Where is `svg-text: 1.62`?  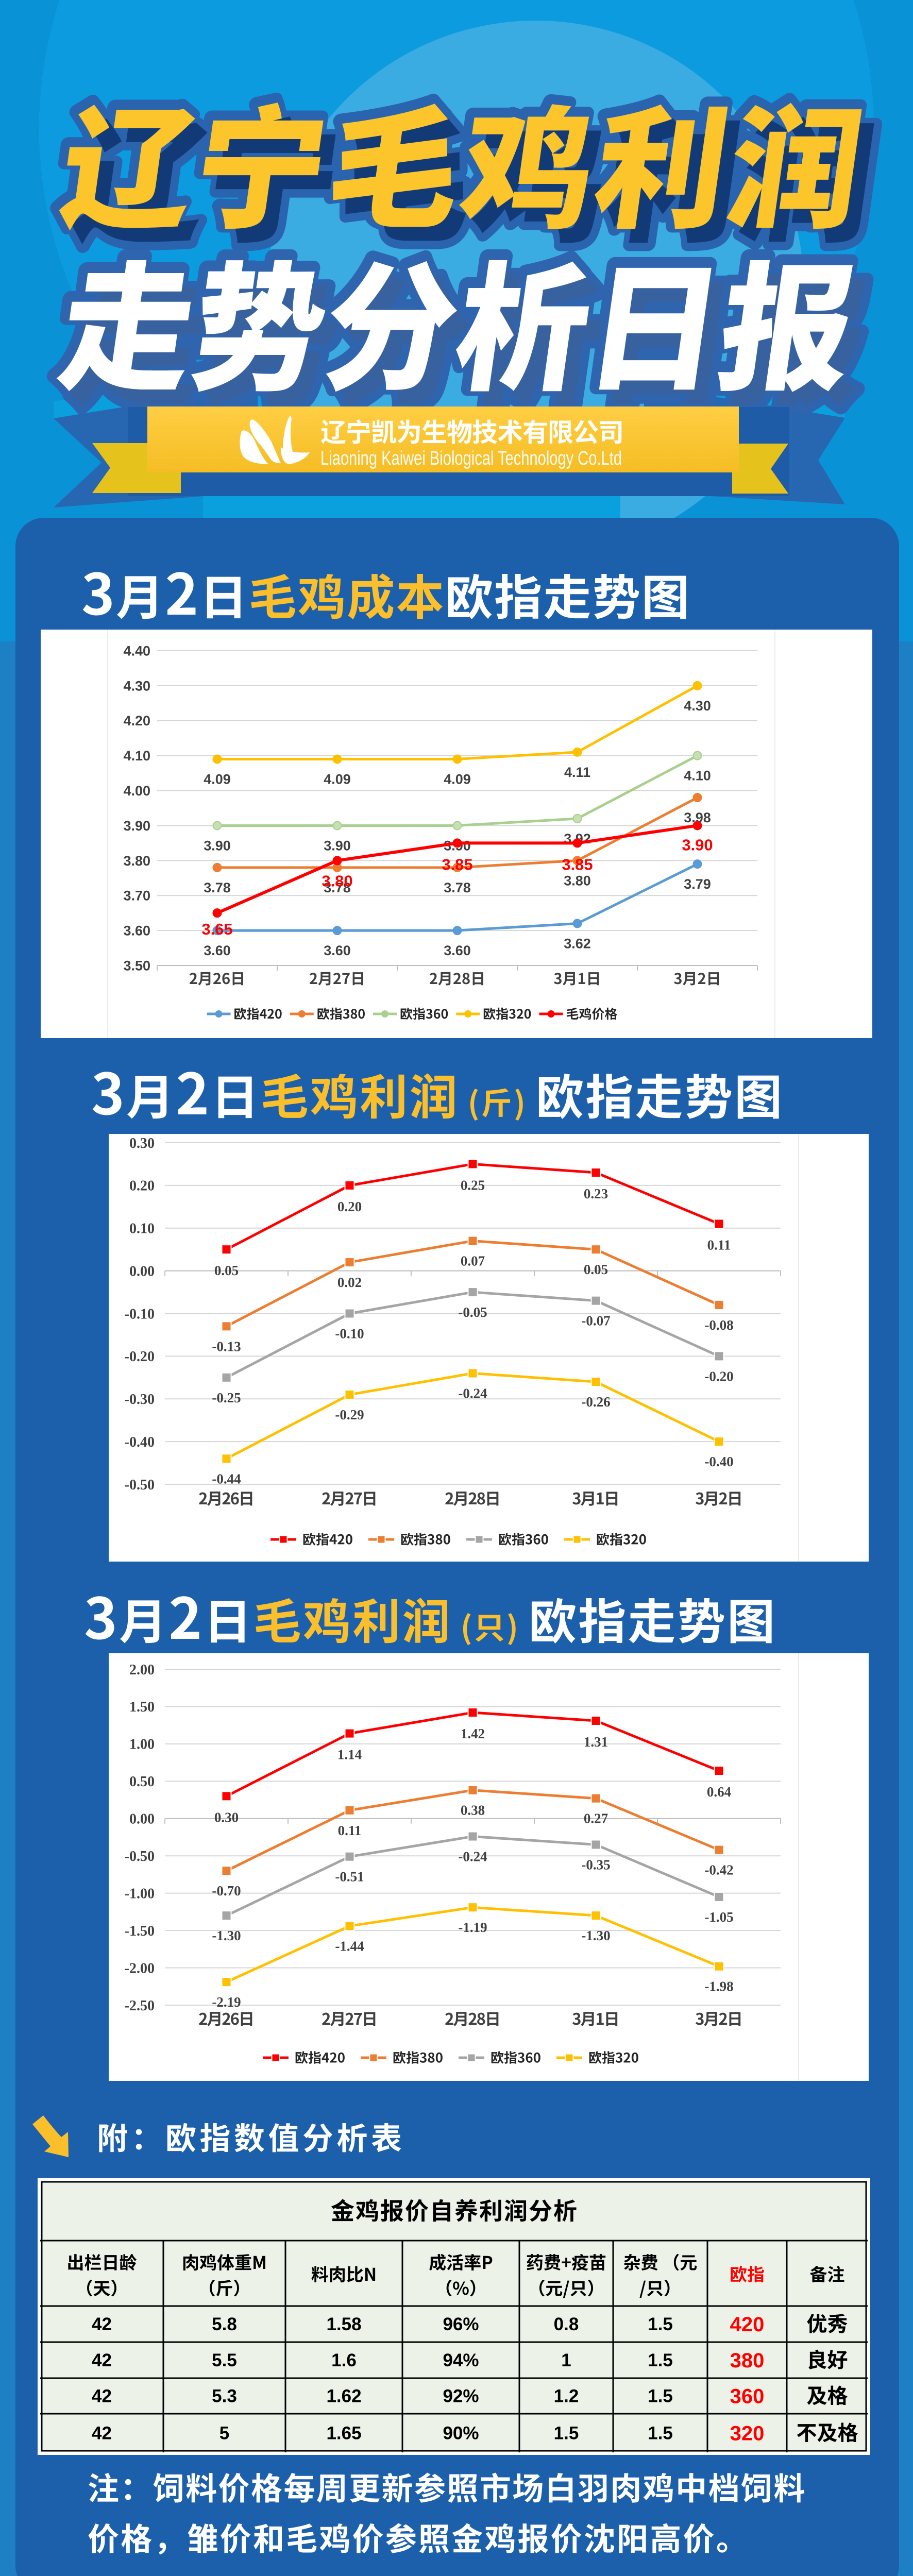 svg-text: 1.62 is located at coordinates (344, 2396).